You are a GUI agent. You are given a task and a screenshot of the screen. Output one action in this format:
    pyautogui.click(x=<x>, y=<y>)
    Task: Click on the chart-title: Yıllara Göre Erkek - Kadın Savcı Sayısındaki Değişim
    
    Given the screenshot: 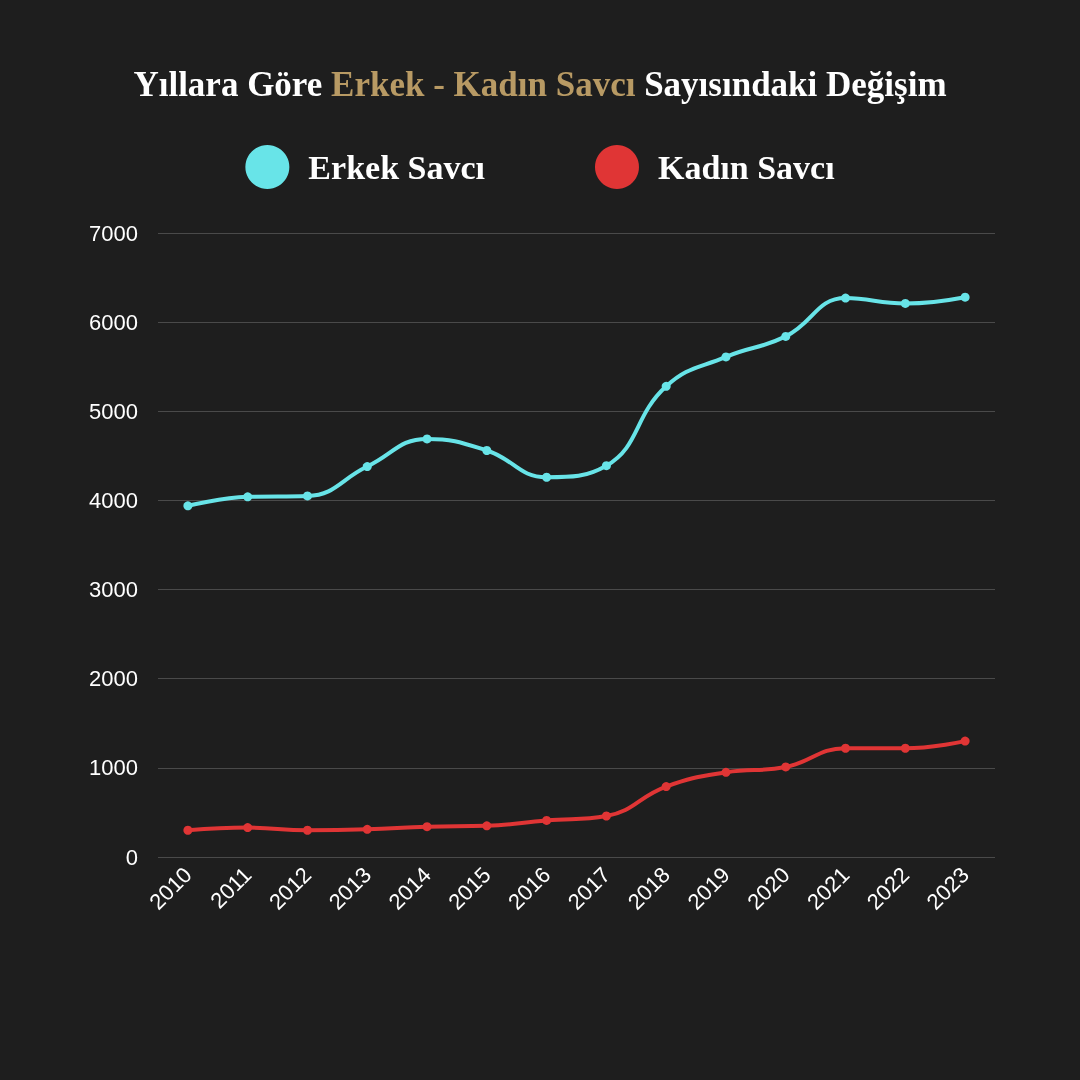 What is the action you would take?
    pyautogui.click(x=540, y=84)
    